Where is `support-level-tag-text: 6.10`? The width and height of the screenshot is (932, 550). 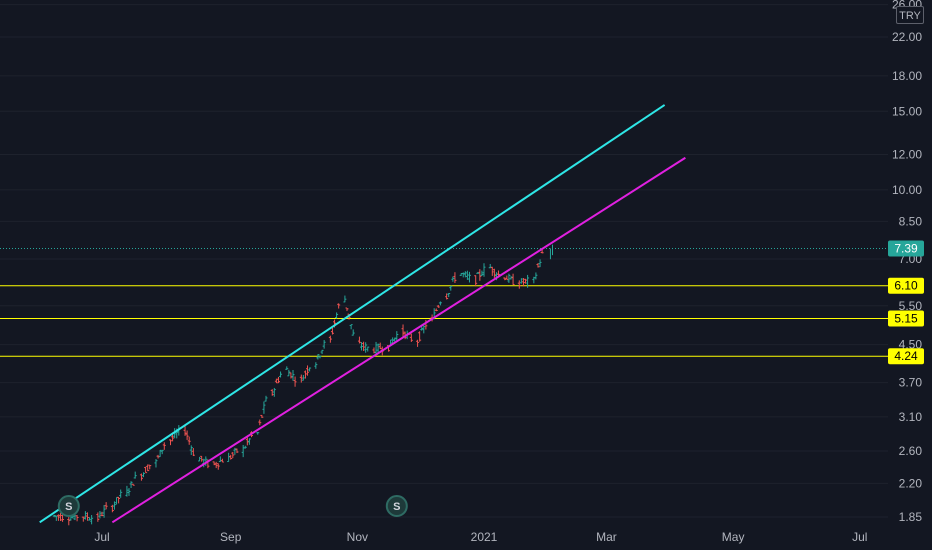 support-level-tag-text: 6.10 is located at coordinates (906, 286).